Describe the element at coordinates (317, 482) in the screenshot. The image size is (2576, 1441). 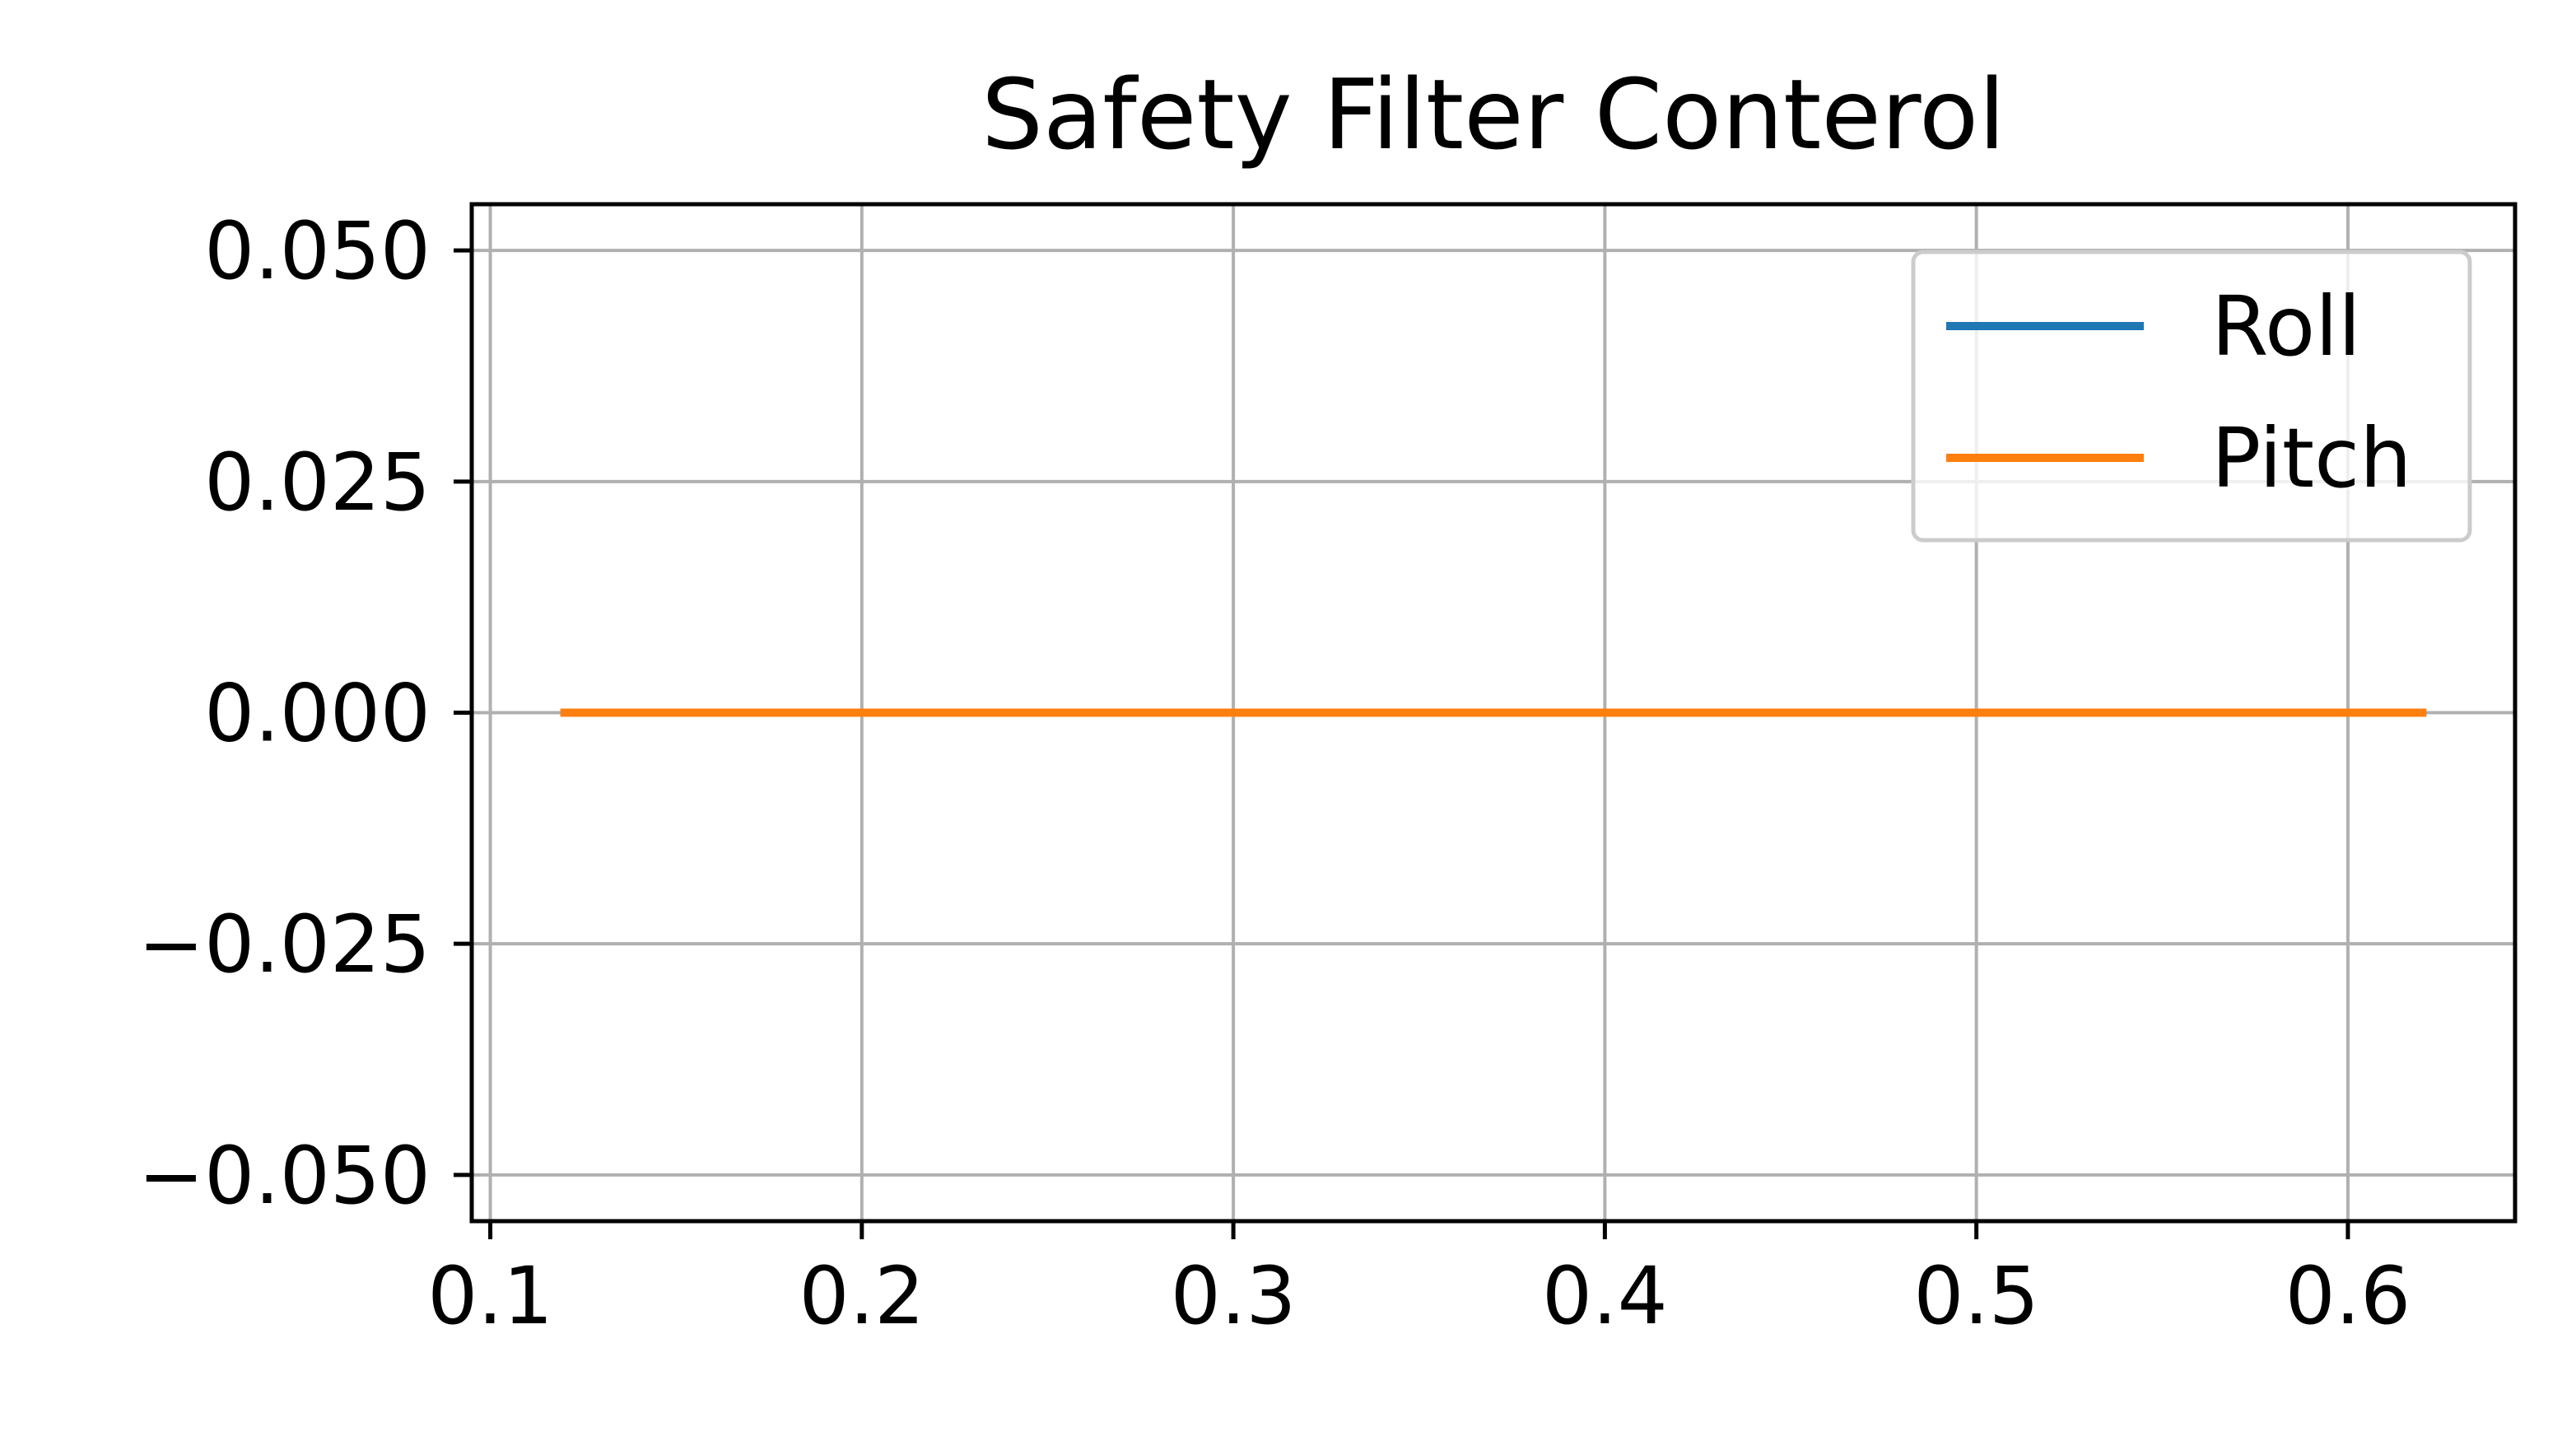
I see `y-tick-label: 0.025` at that location.